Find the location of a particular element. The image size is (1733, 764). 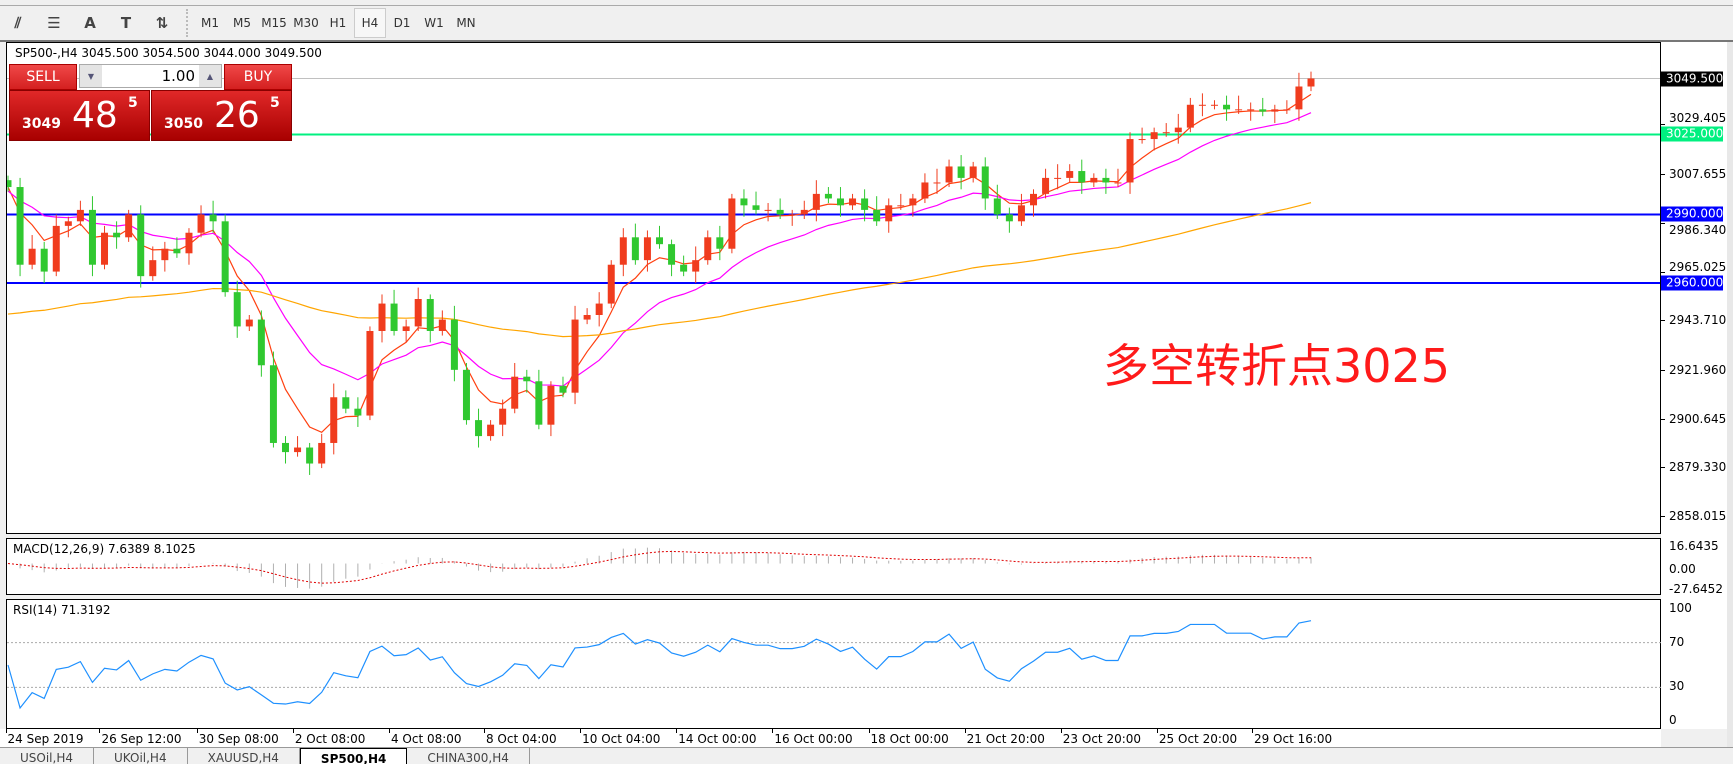

time-axis-label: 2 Oct 08:00 is located at coordinates (330, 739).